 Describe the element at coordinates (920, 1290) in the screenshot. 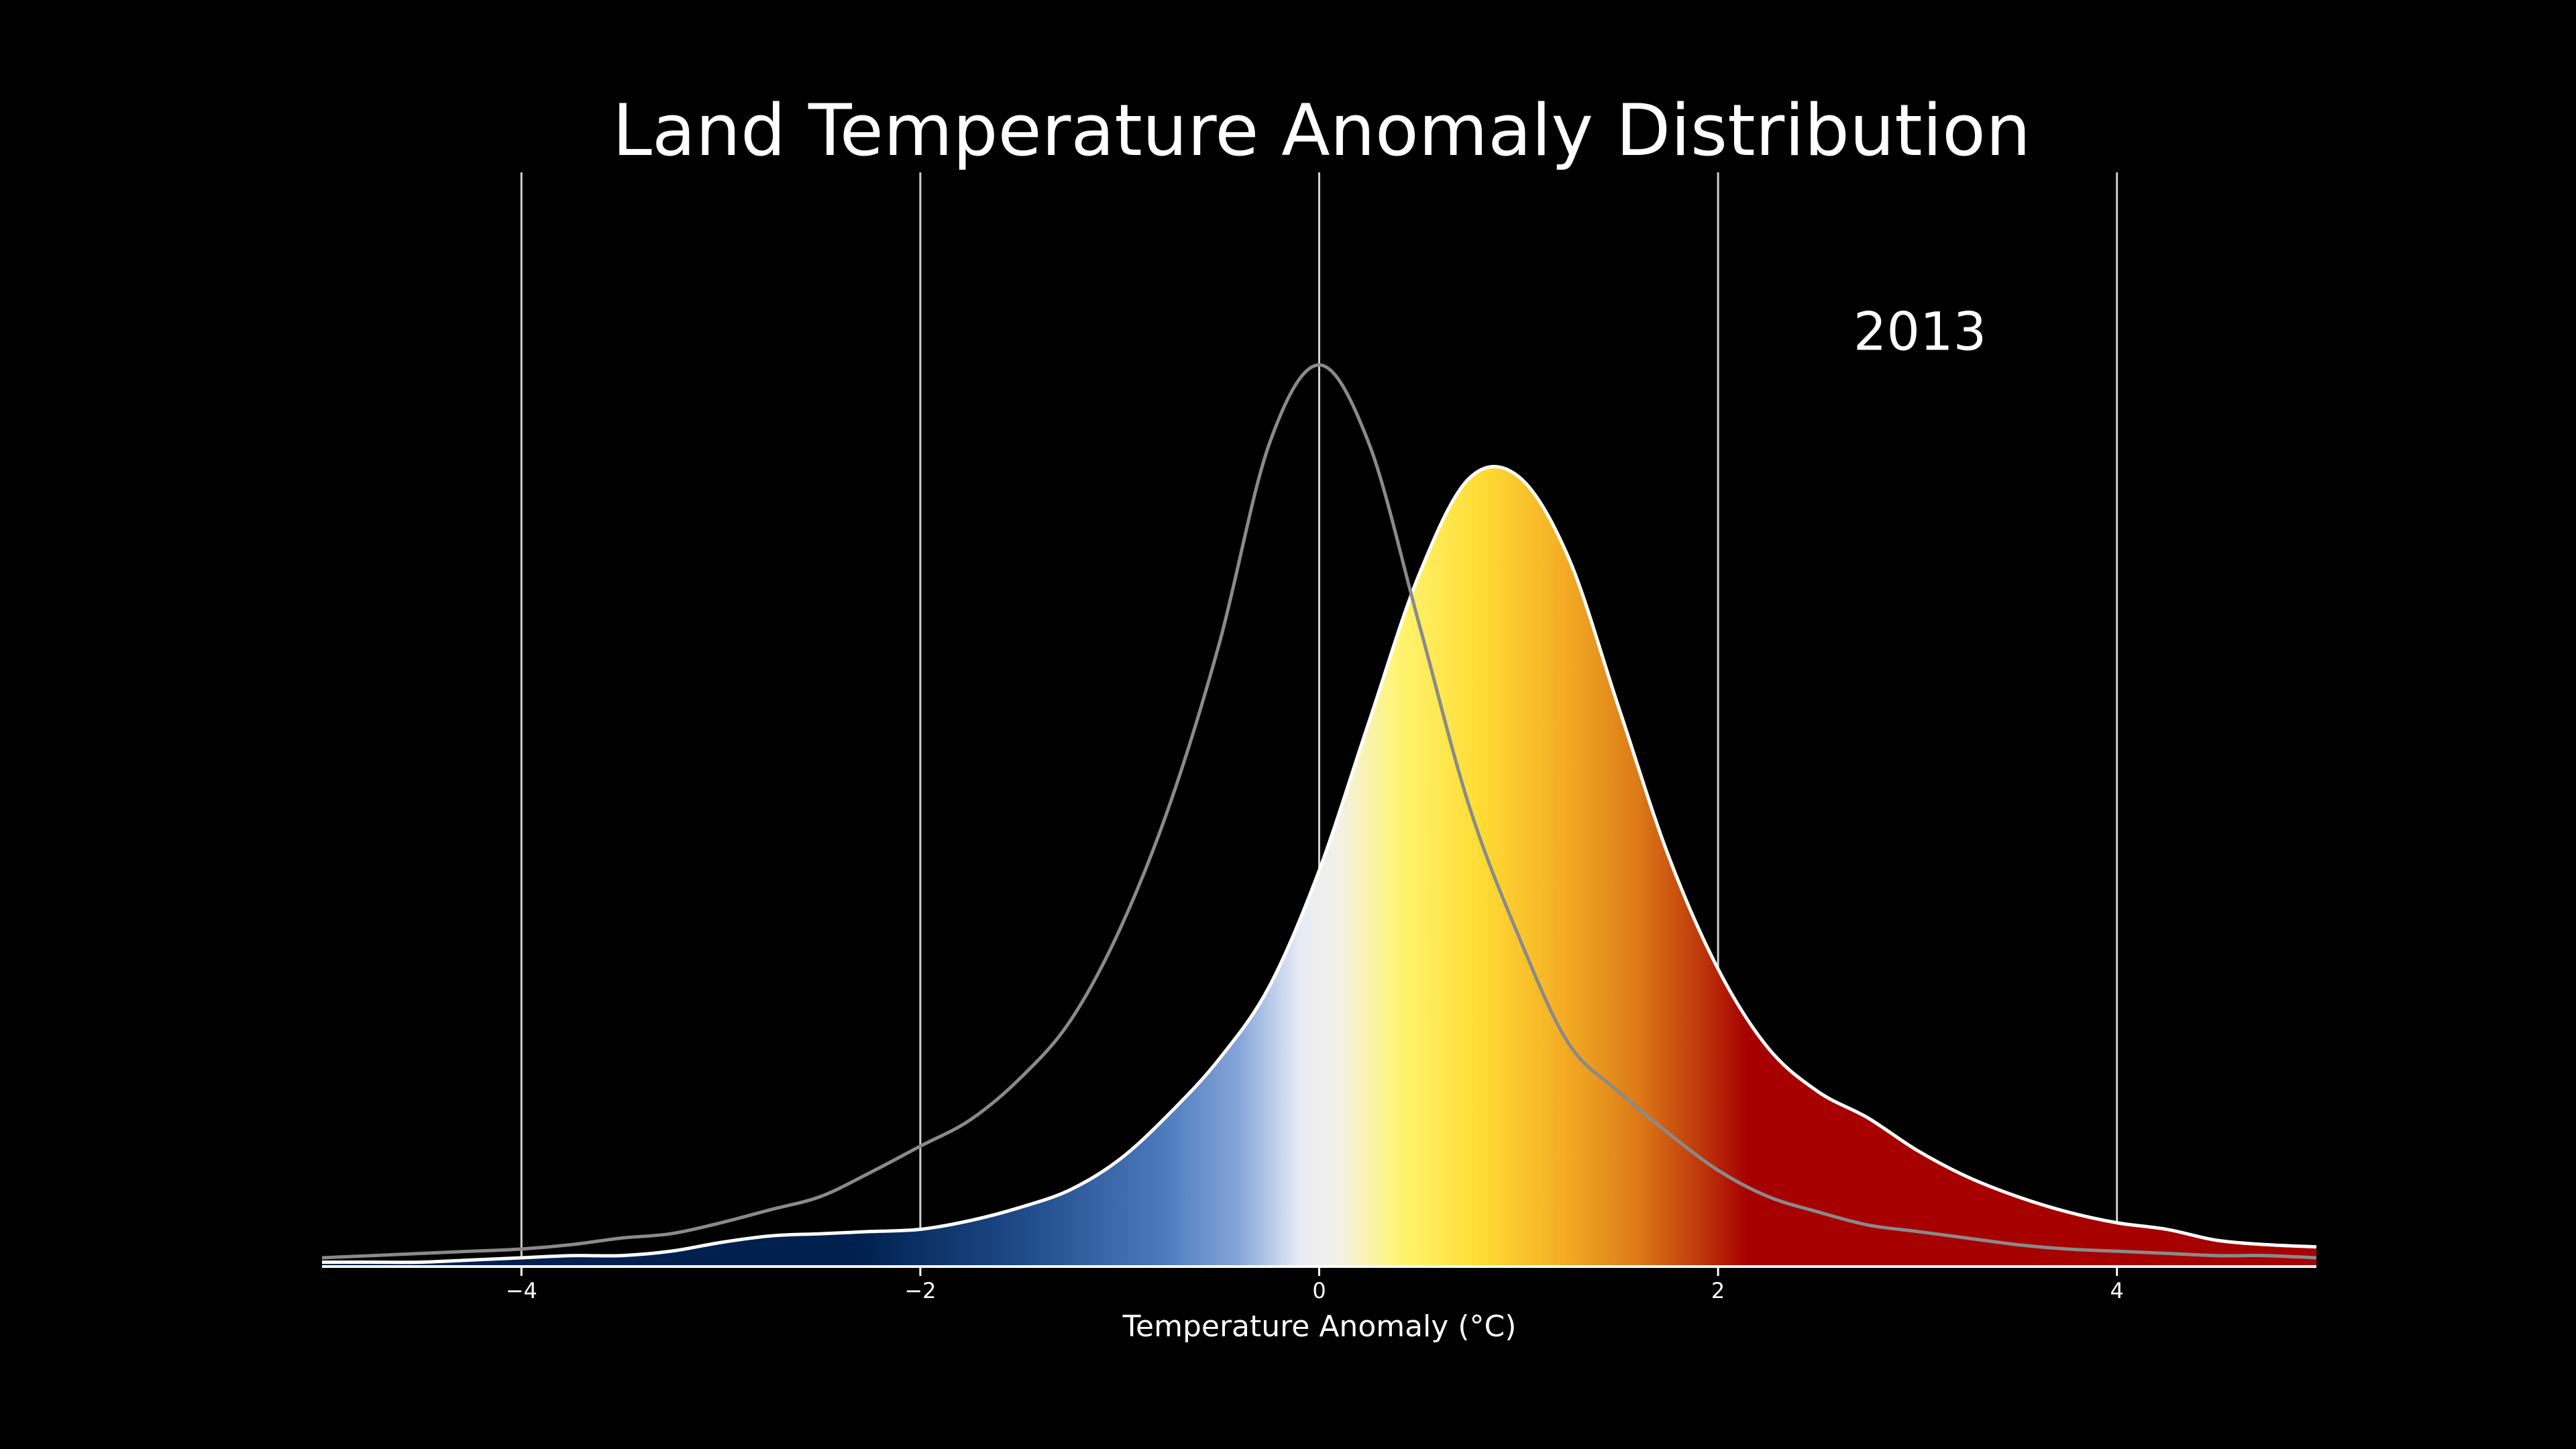

I see `x-tick-label: −2` at that location.